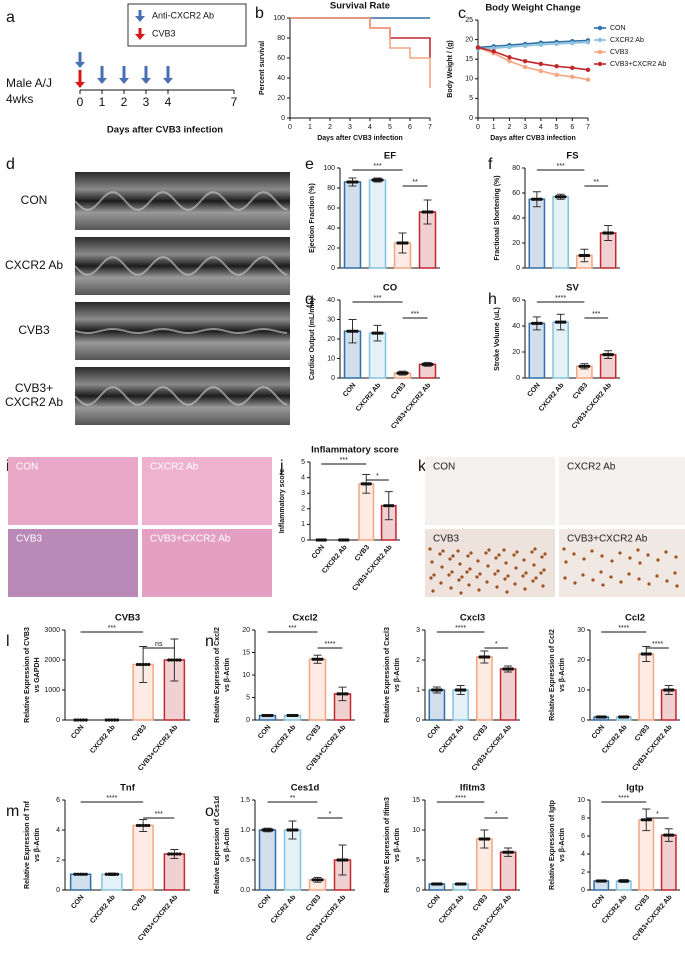 The image size is (685, 958). I want to click on y-tick-label: 60, so click(281, 58).